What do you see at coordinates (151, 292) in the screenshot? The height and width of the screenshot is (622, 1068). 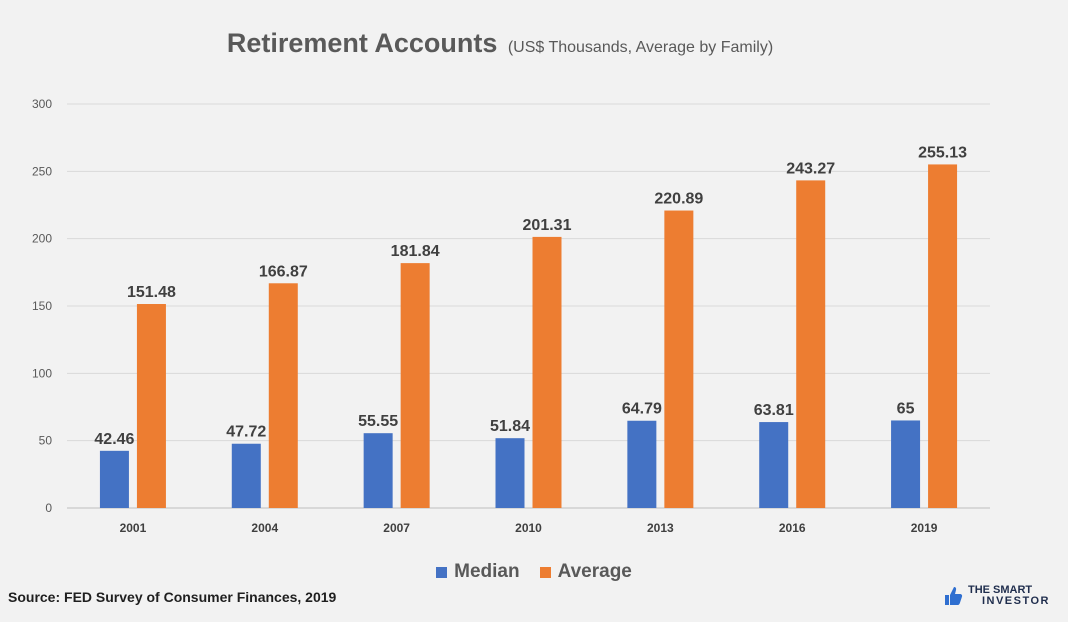 I see `data-label-average: 151.48` at bounding box center [151, 292].